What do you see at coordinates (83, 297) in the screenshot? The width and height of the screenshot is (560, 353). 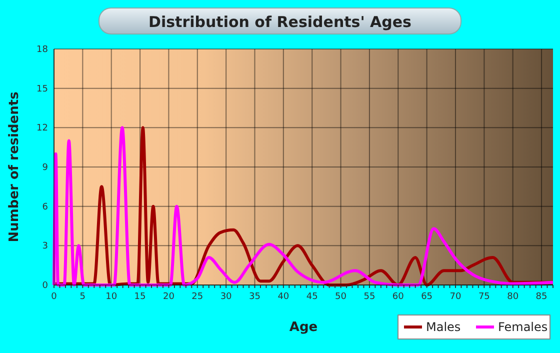 I see `x-tick-label: 5` at bounding box center [83, 297].